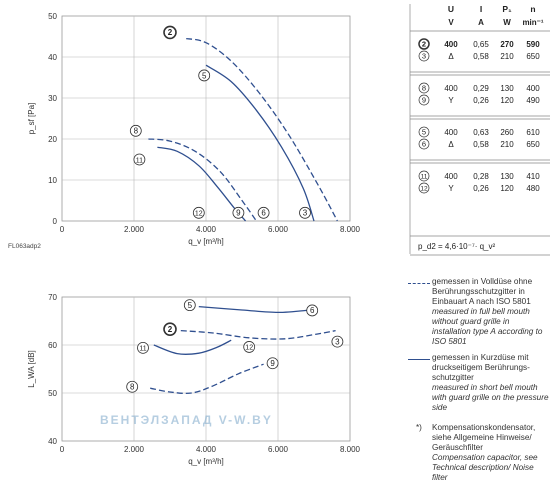 This screenshot has width=550, height=486. I want to click on pressure-x-tick-label: 4.000, so click(206, 229).